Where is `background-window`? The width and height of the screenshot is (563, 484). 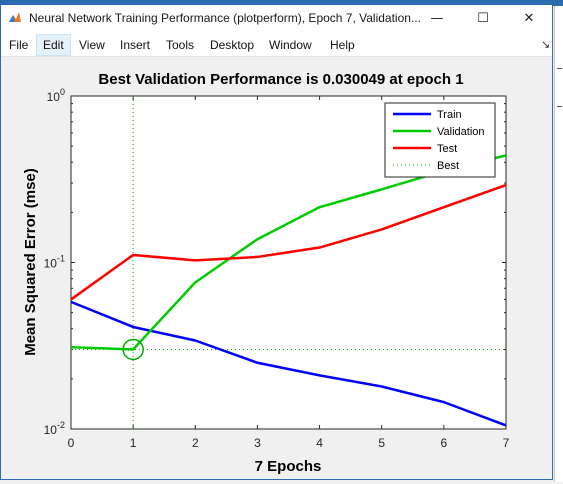 background-window is located at coordinates (558, 244).